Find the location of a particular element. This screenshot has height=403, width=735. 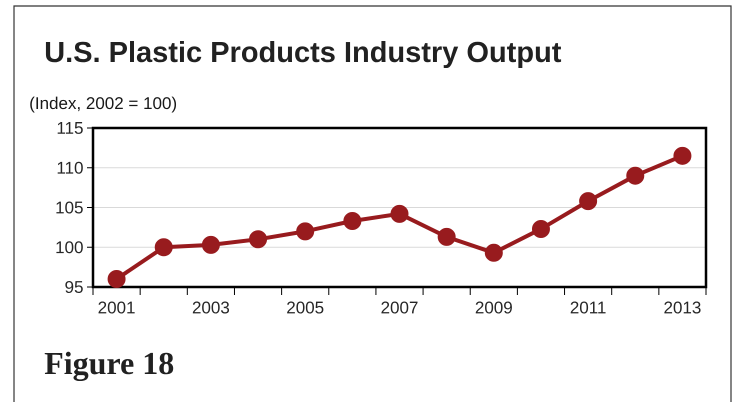

x-tick-label: 2009 is located at coordinates (494, 308).